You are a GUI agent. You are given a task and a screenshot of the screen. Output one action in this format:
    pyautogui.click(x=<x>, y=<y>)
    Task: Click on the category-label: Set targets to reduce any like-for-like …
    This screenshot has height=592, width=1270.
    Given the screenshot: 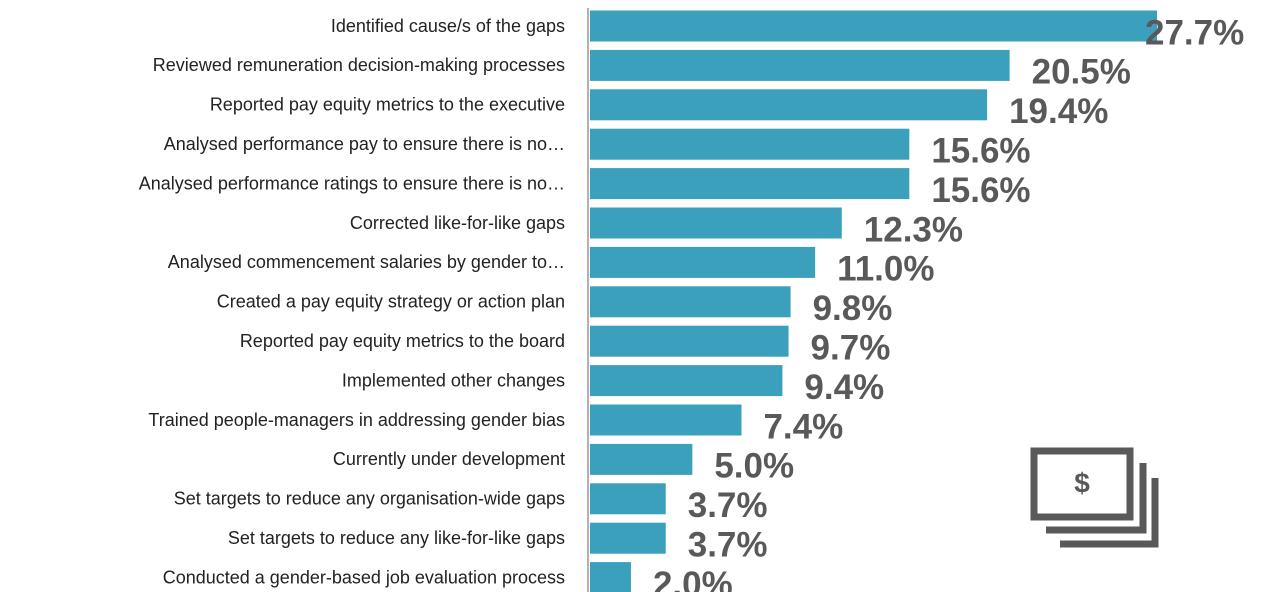 What is the action you would take?
    pyautogui.click(x=396, y=538)
    